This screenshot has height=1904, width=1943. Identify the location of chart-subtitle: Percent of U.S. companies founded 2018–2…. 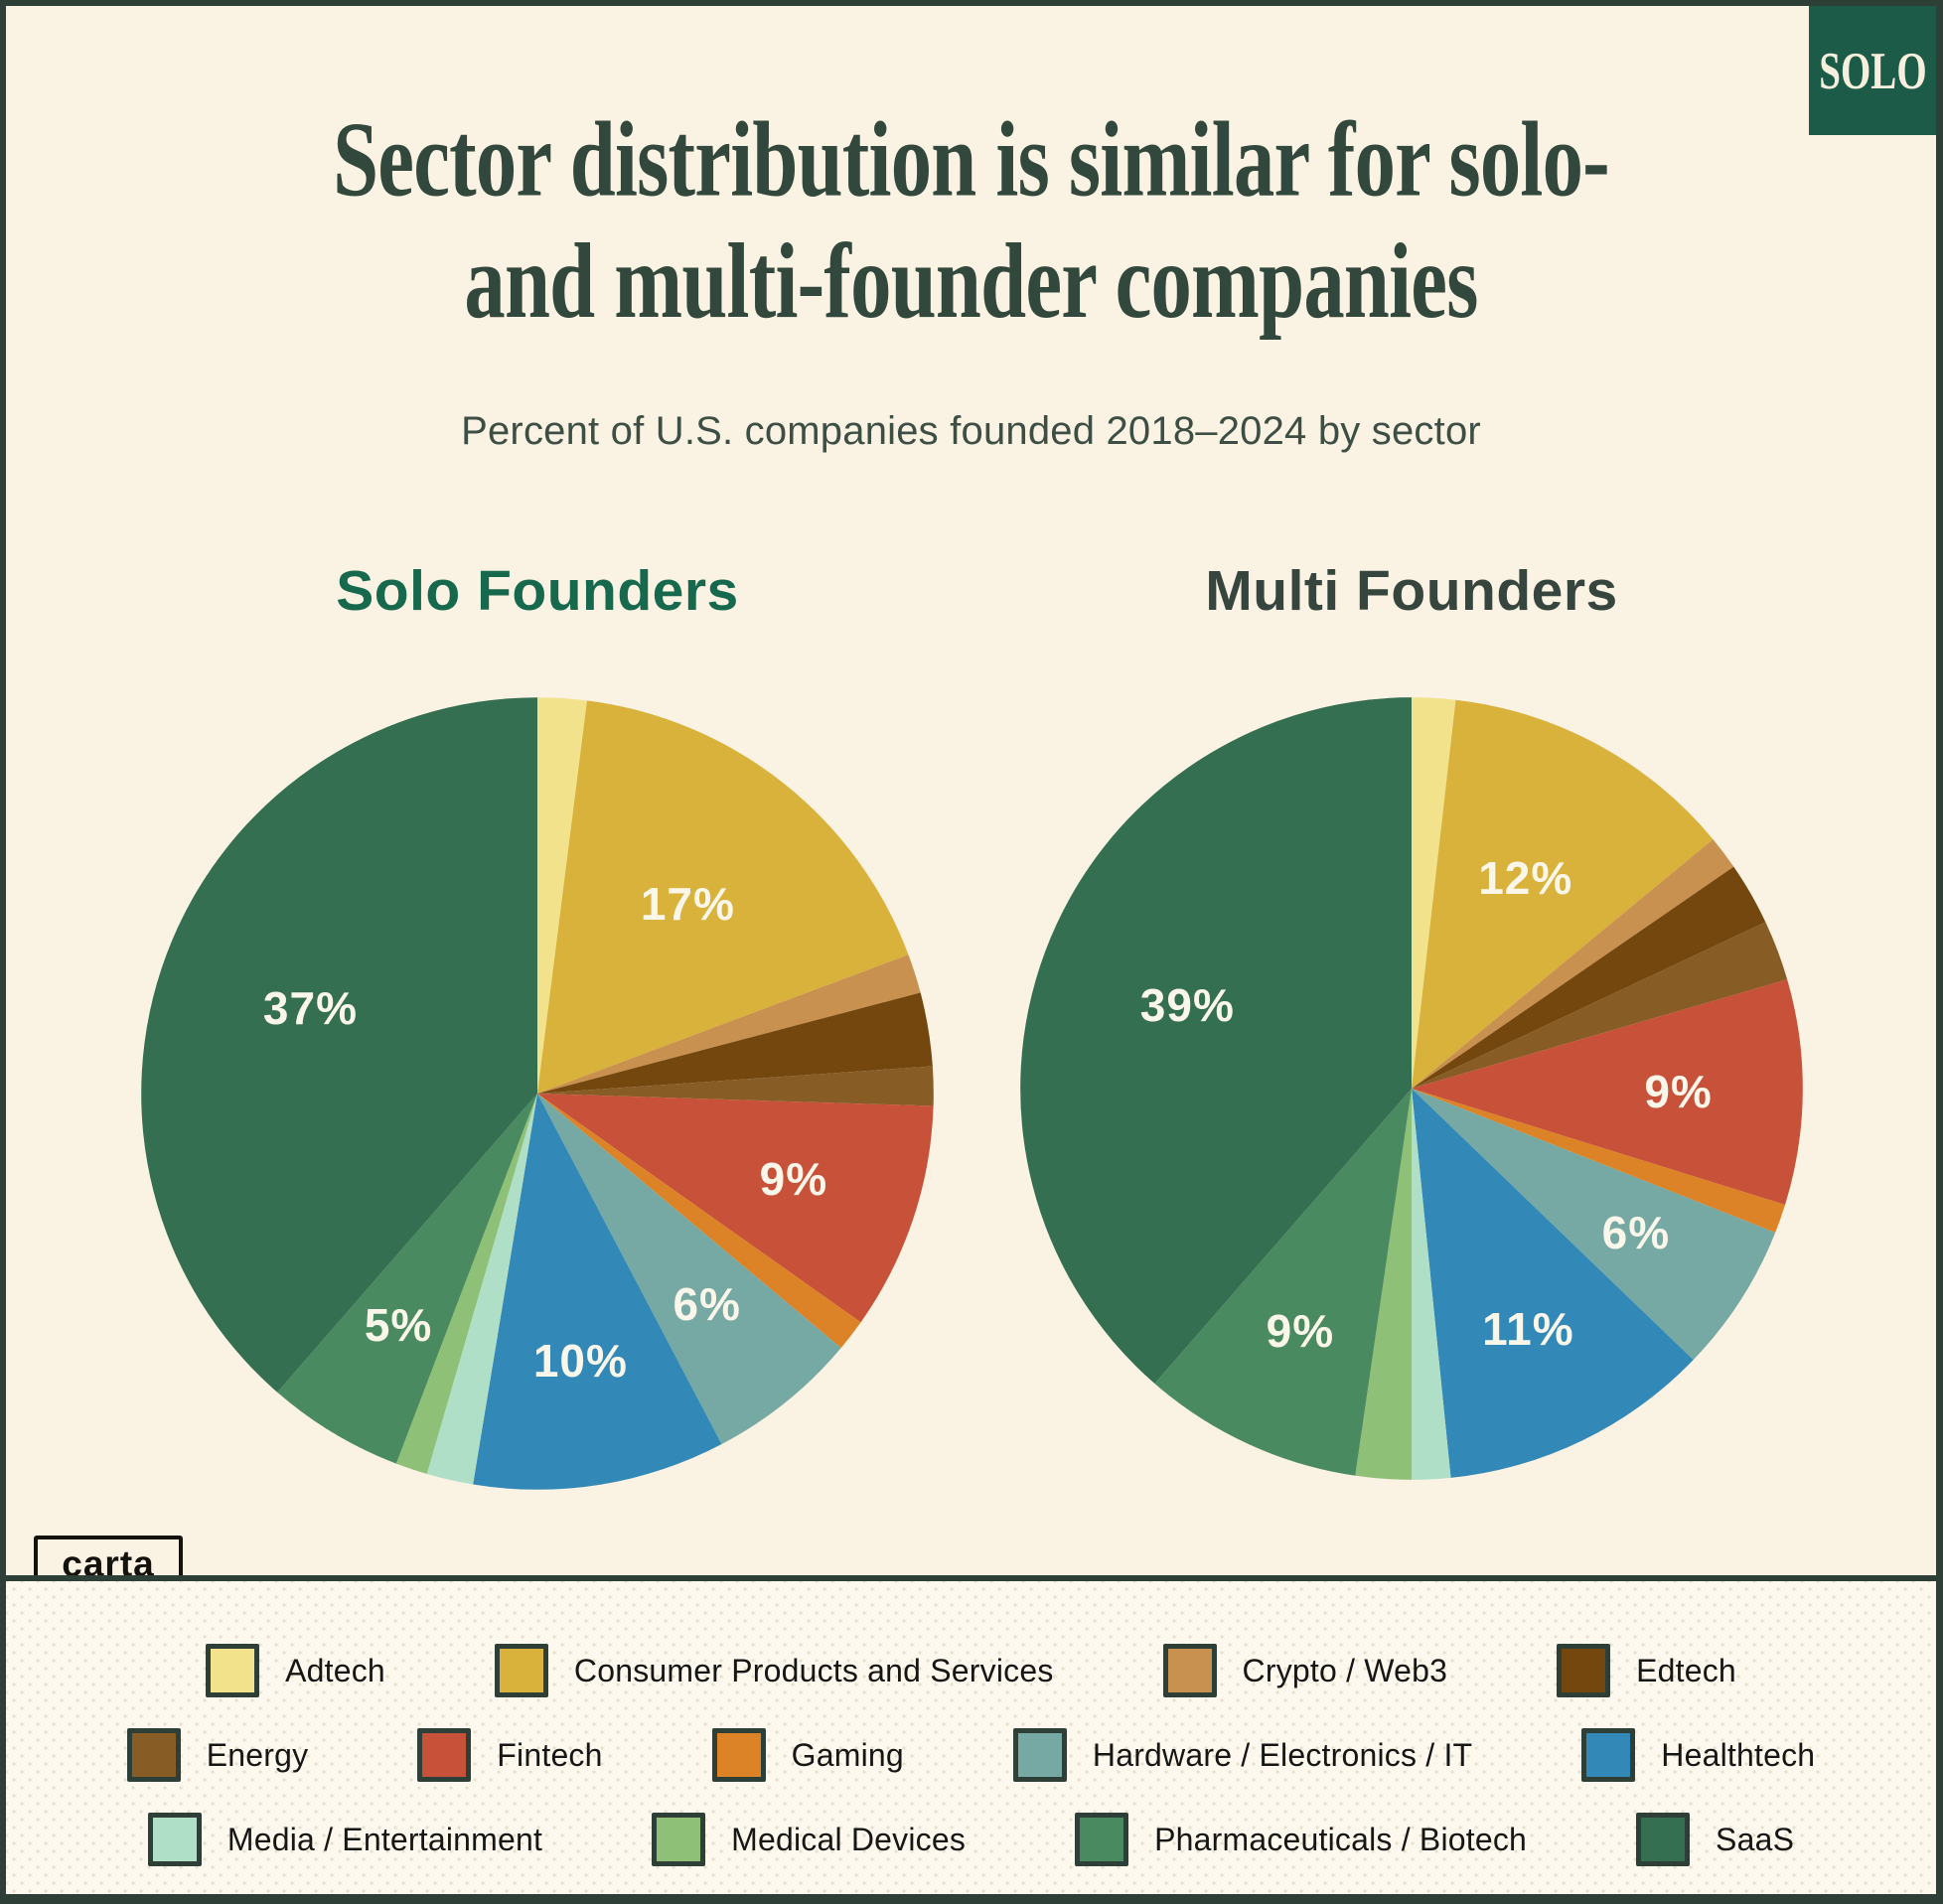
(971, 431).